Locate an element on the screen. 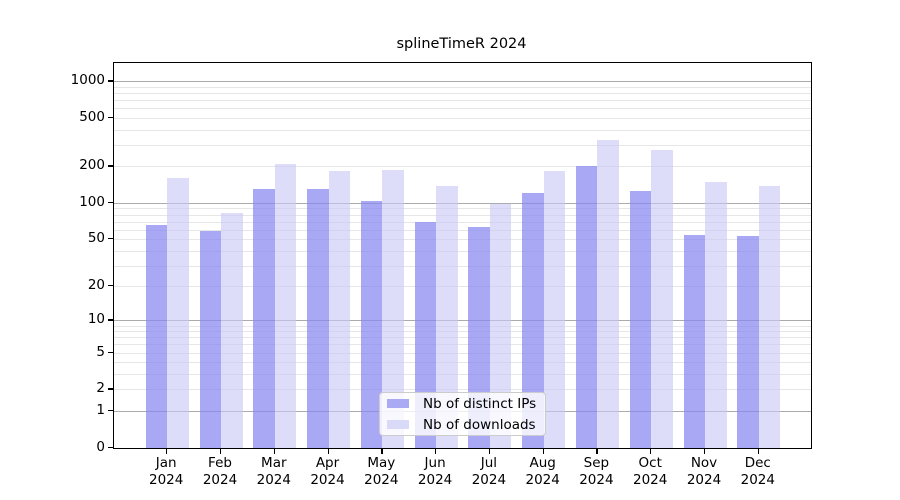 This screenshot has height=500, width=900. legend: Nb of distinct IPs Nb of downloads is located at coordinates (462, 414).